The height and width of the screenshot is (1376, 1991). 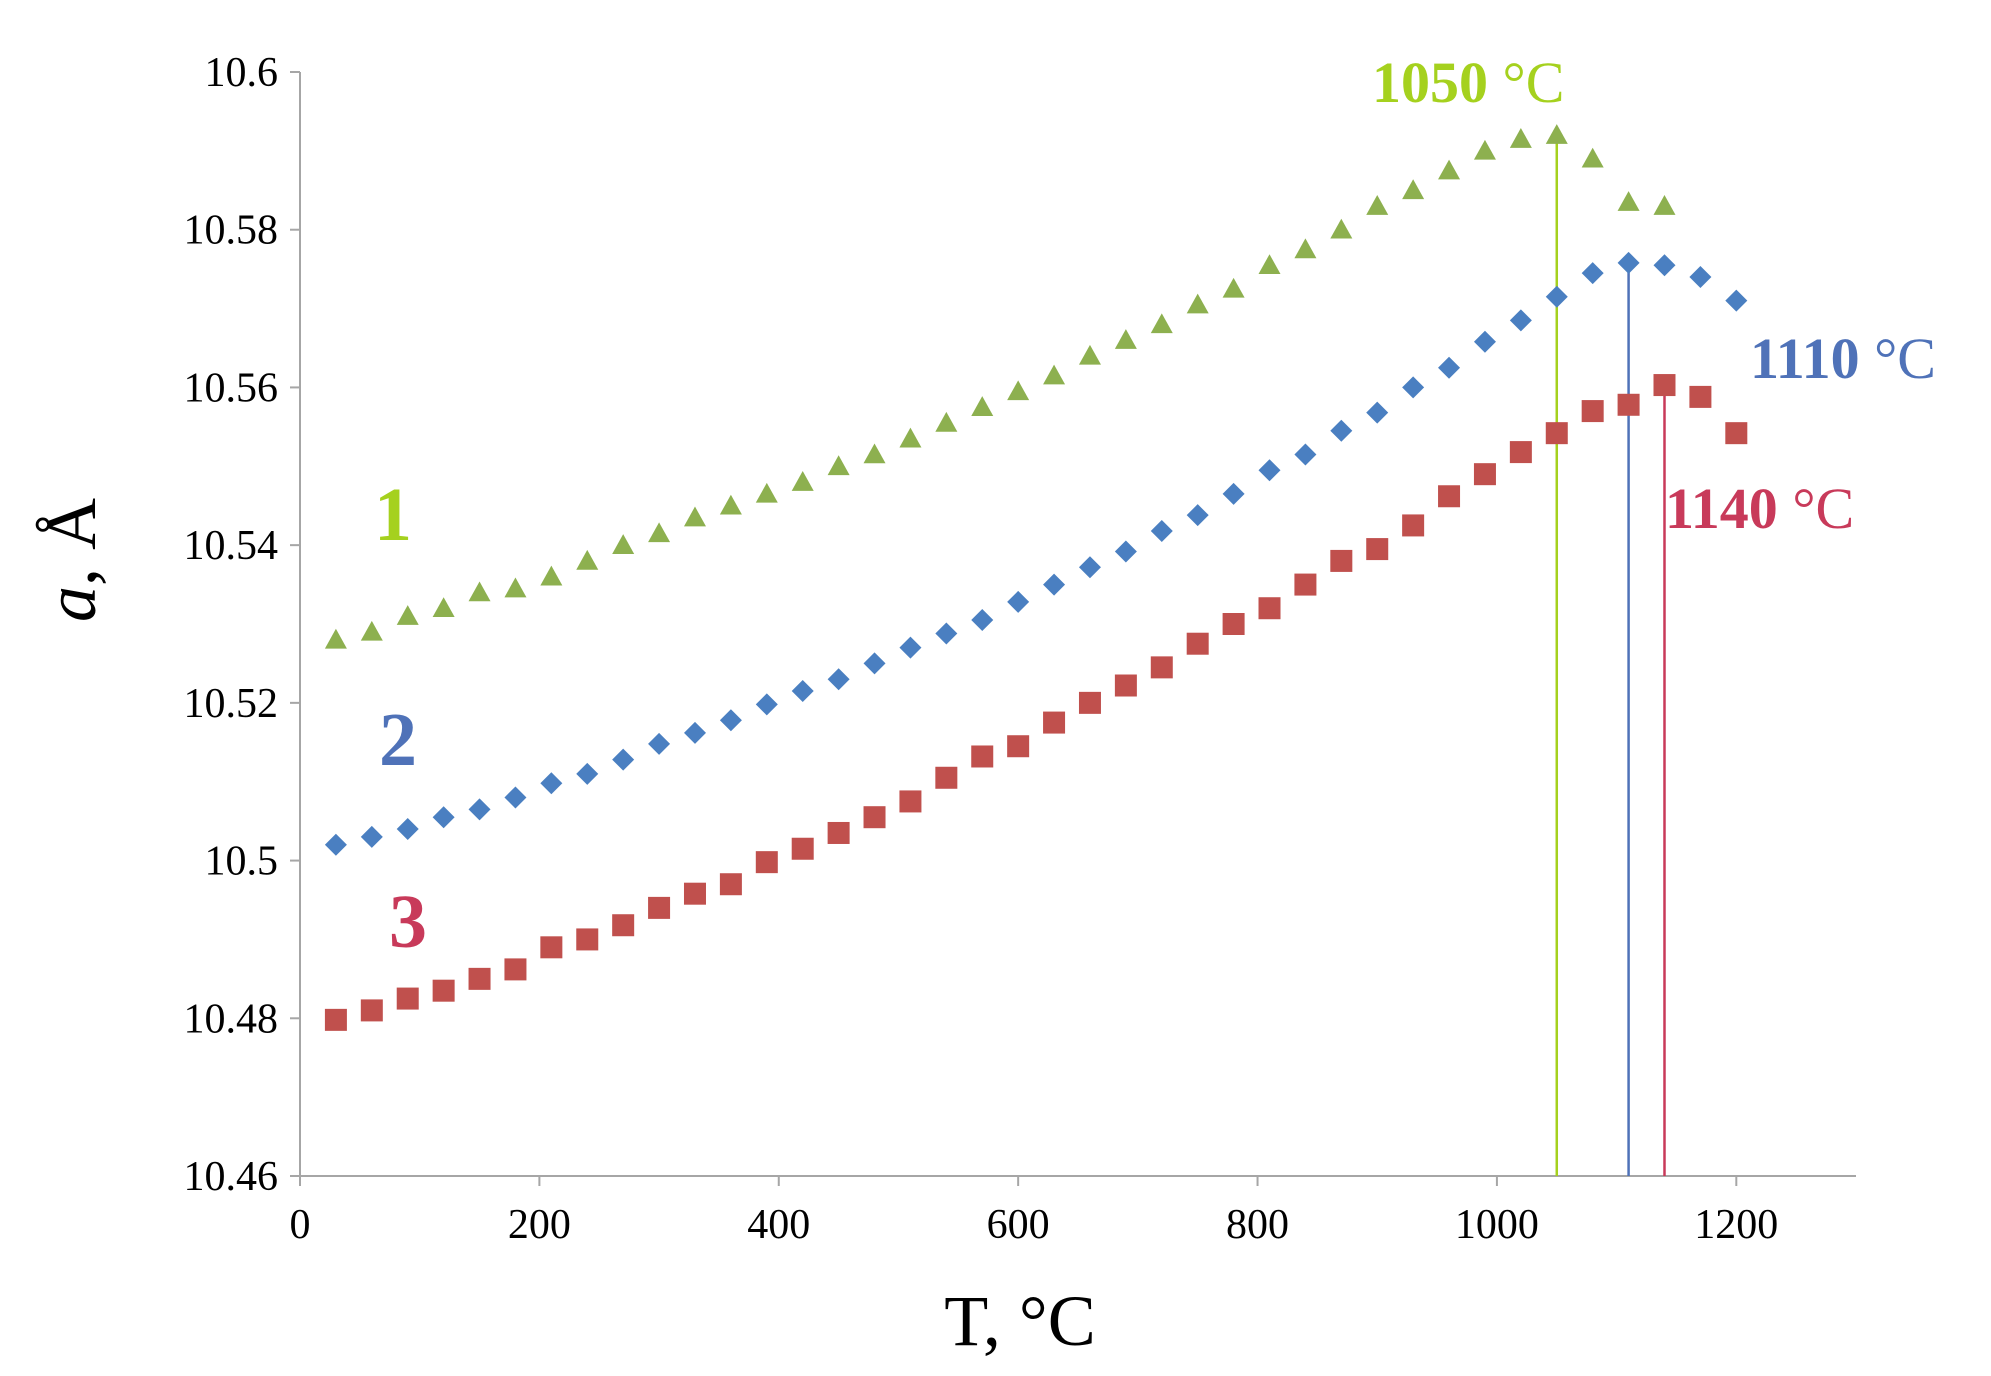 What do you see at coordinates (539, 1225) in the screenshot?
I see `x-tick-label: 200` at bounding box center [539, 1225].